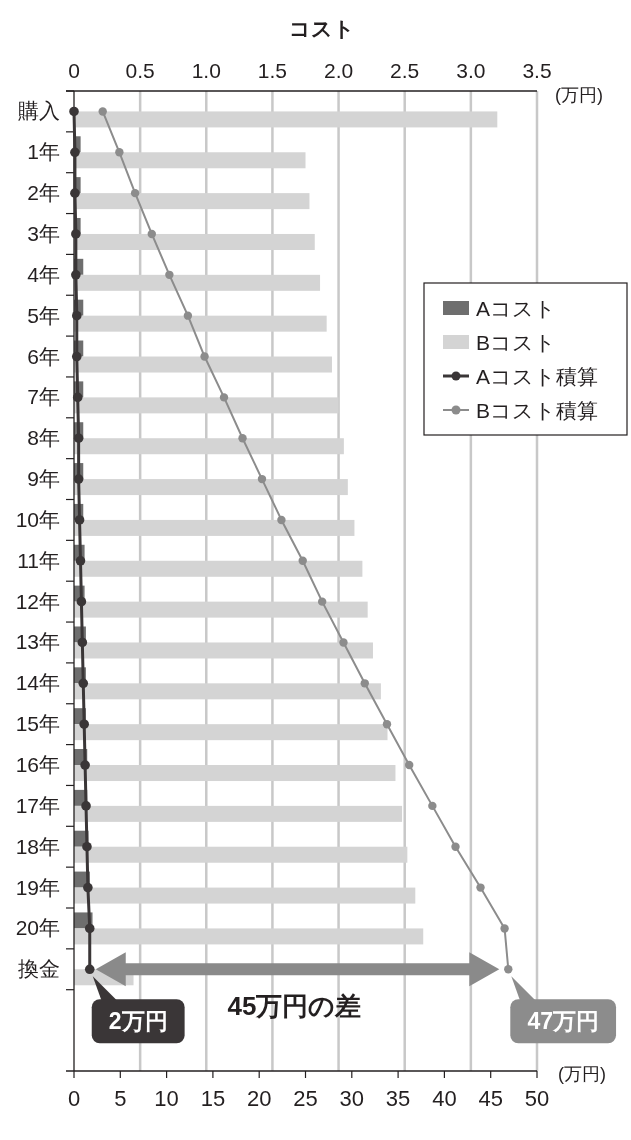 The image size is (631, 1140). What do you see at coordinates (43, 356) in the screenshot?
I see `y-tick-label: 6年` at bounding box center [43, 356].